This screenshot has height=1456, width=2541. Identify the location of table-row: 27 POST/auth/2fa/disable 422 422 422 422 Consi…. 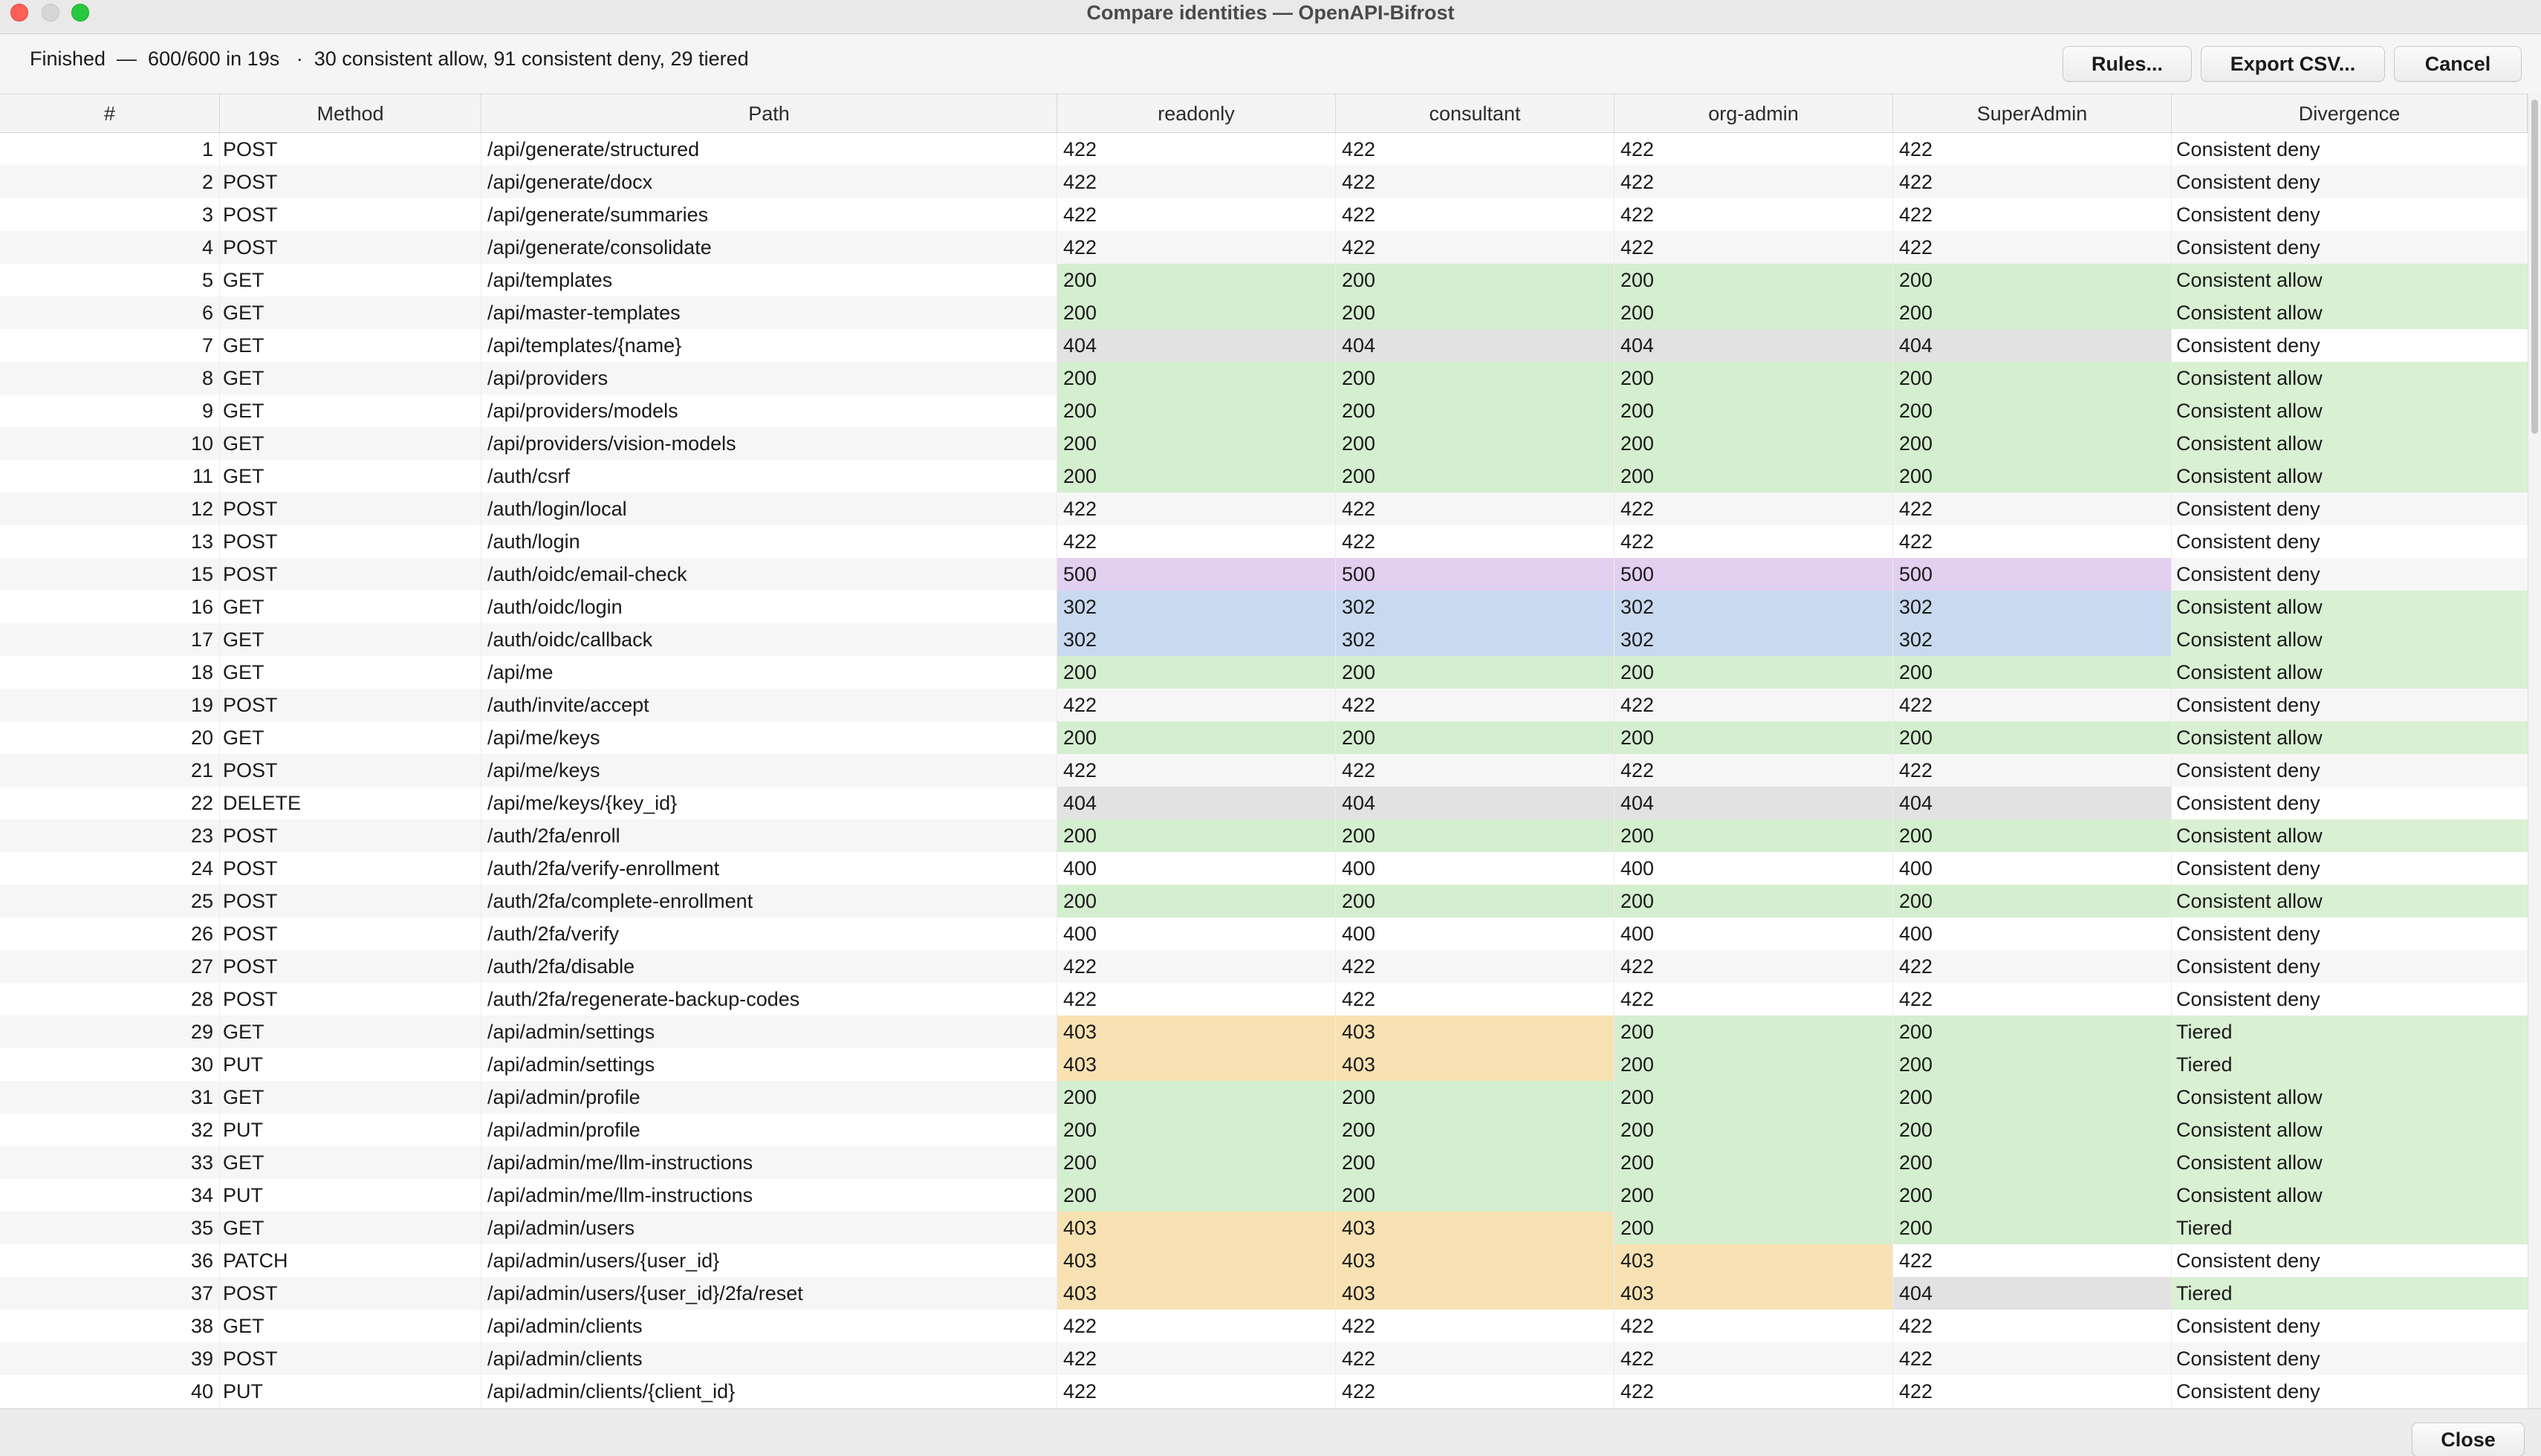
(1264, 967).